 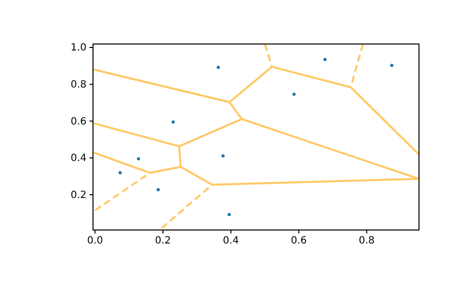 I want to click on y-tick-label: 0.4, so click(x=78, y=158).